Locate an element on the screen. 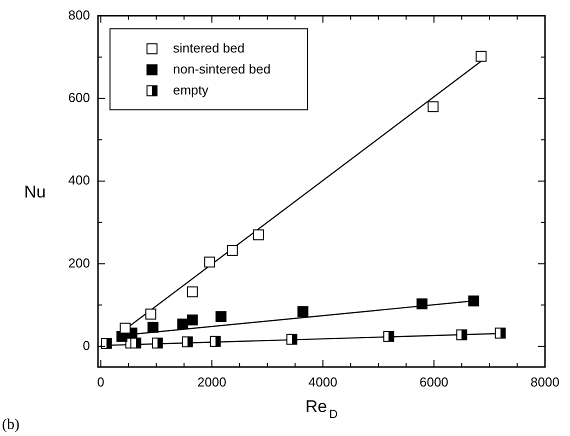 The width and height of the screenshot is (570, 436). x-tick-label: 4000 is located at coordinates (323, 382).